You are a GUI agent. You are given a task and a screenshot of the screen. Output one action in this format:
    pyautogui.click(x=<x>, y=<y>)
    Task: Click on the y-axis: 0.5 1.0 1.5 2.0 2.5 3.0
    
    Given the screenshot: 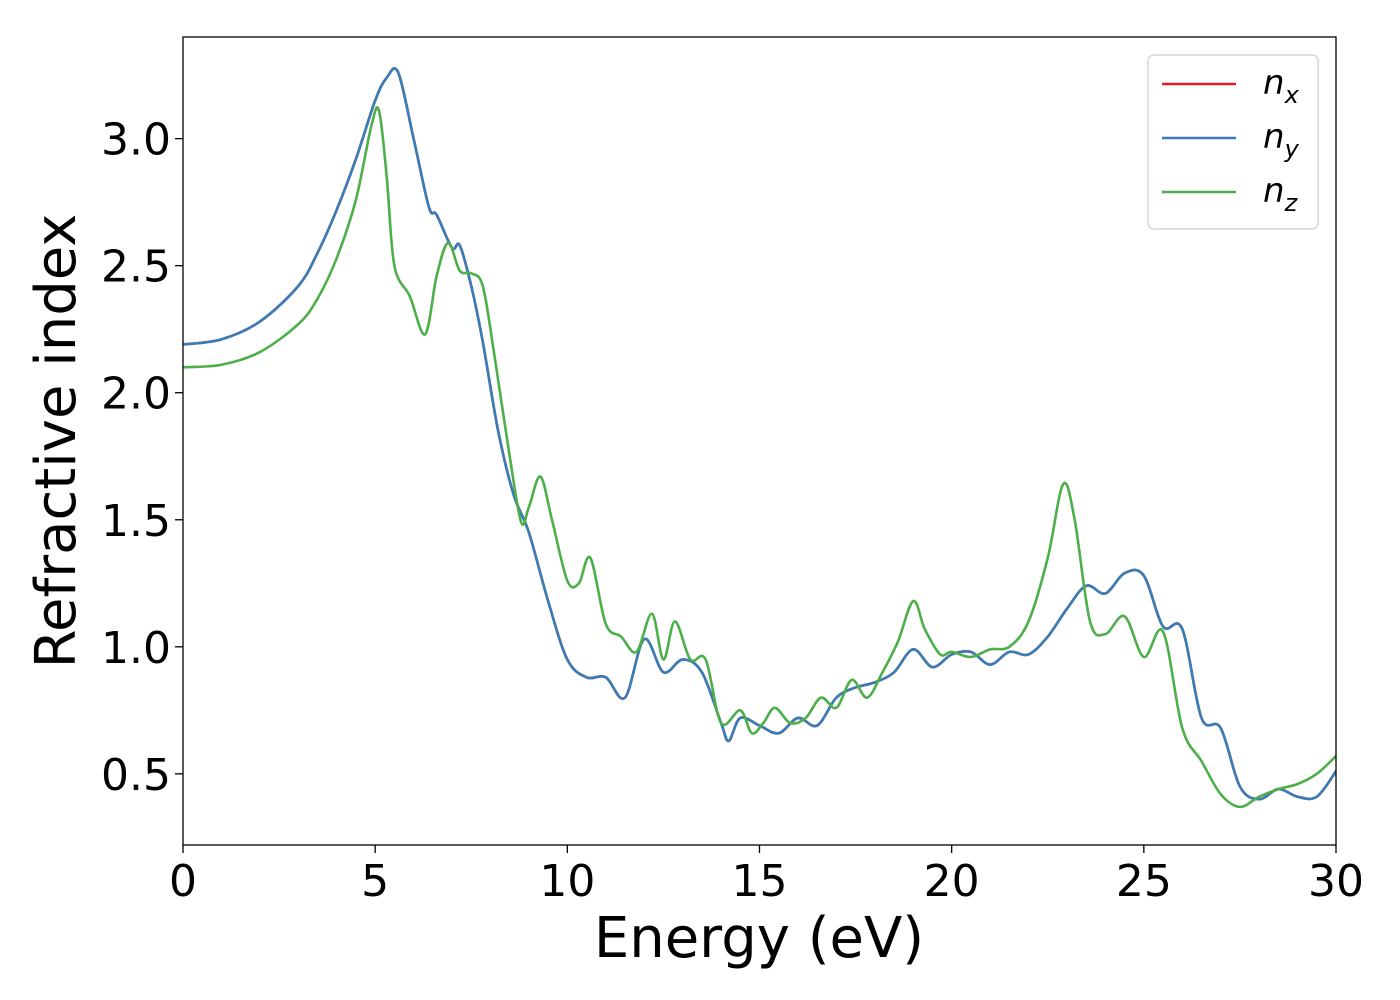 What is the action you would take?
    pyautogui.click(x=142, y=458)
    